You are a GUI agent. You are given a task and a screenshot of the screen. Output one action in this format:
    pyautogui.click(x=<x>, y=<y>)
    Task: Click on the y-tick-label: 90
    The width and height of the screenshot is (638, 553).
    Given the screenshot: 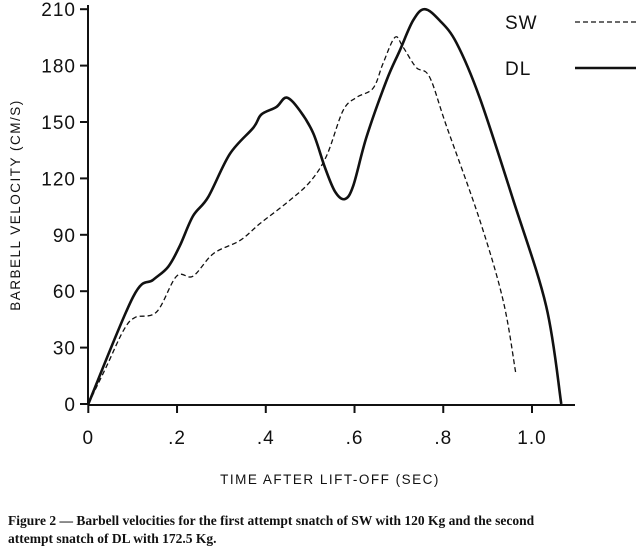 What is the action you would take?
    pyautogui.click(x=64, y=236)
    